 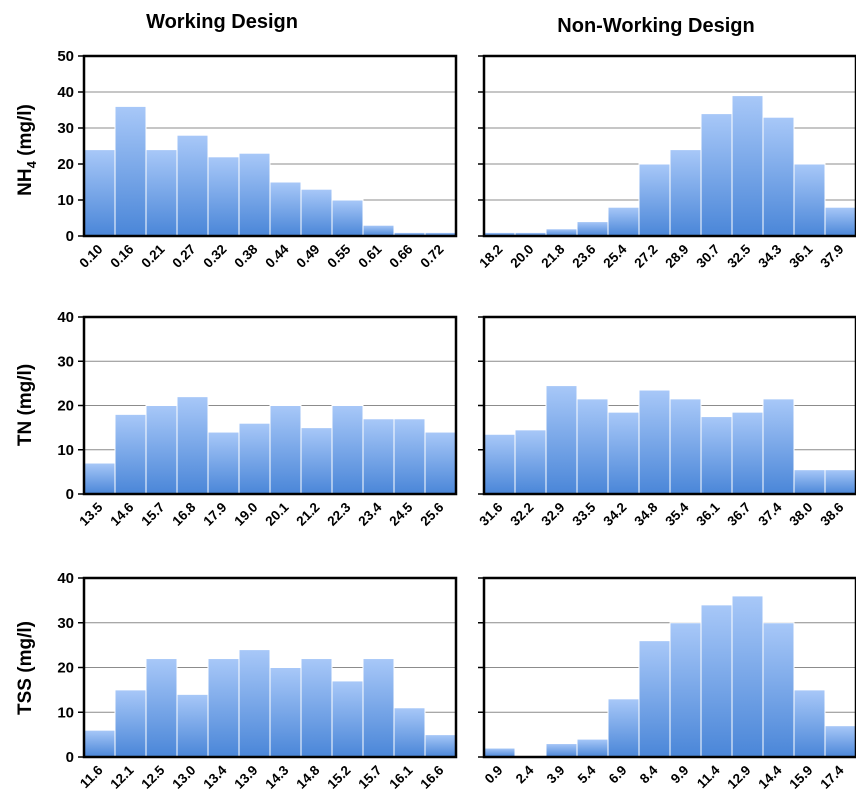 What do you see at coordinates (739, 256) in the screenshot?
I see `x-tick-label: 32.5` at bounding box center [739, 256].